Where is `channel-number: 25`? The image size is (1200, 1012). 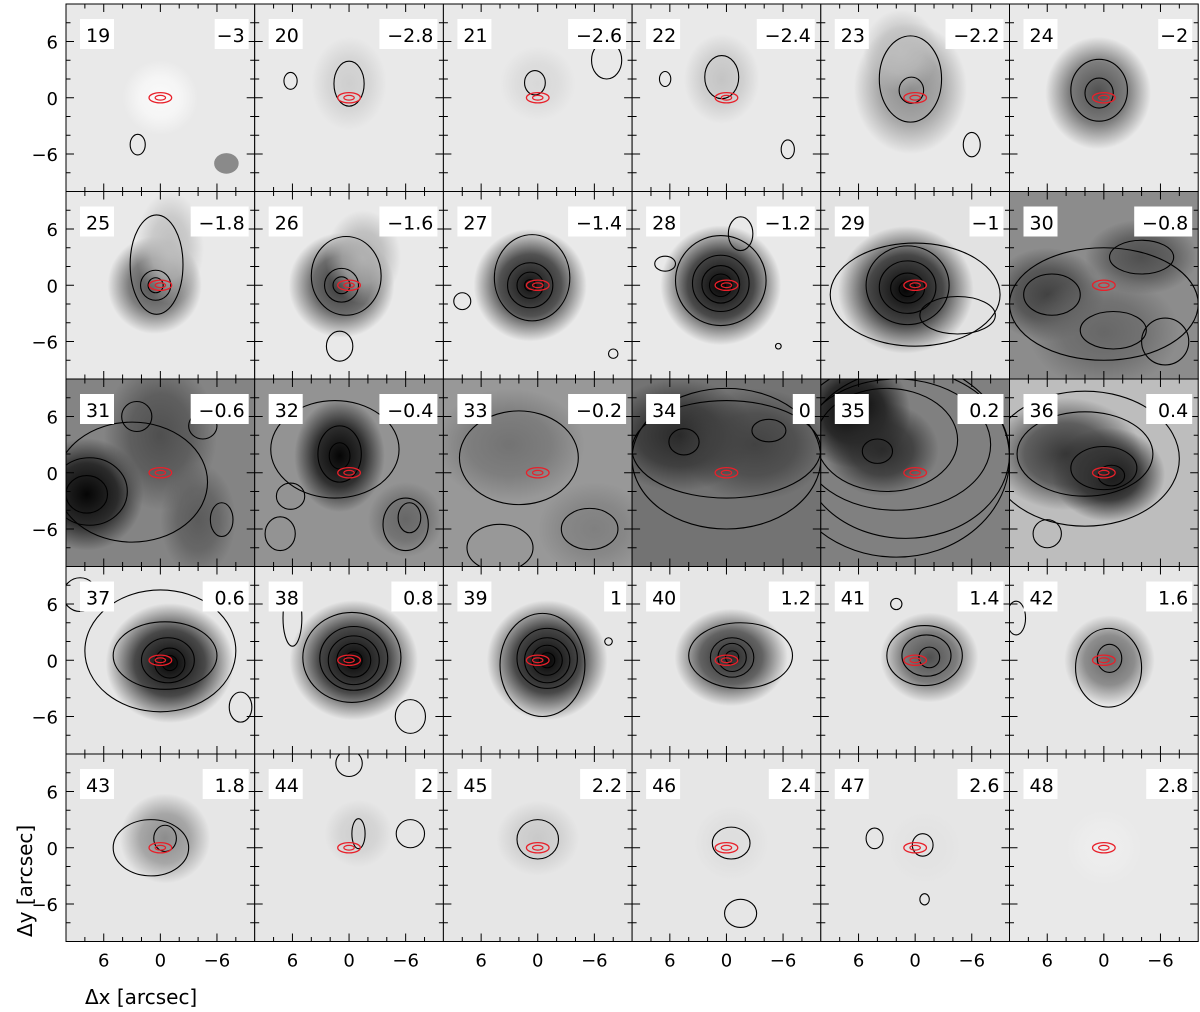
channel-number: 25 is located at coordinates (98, 224).